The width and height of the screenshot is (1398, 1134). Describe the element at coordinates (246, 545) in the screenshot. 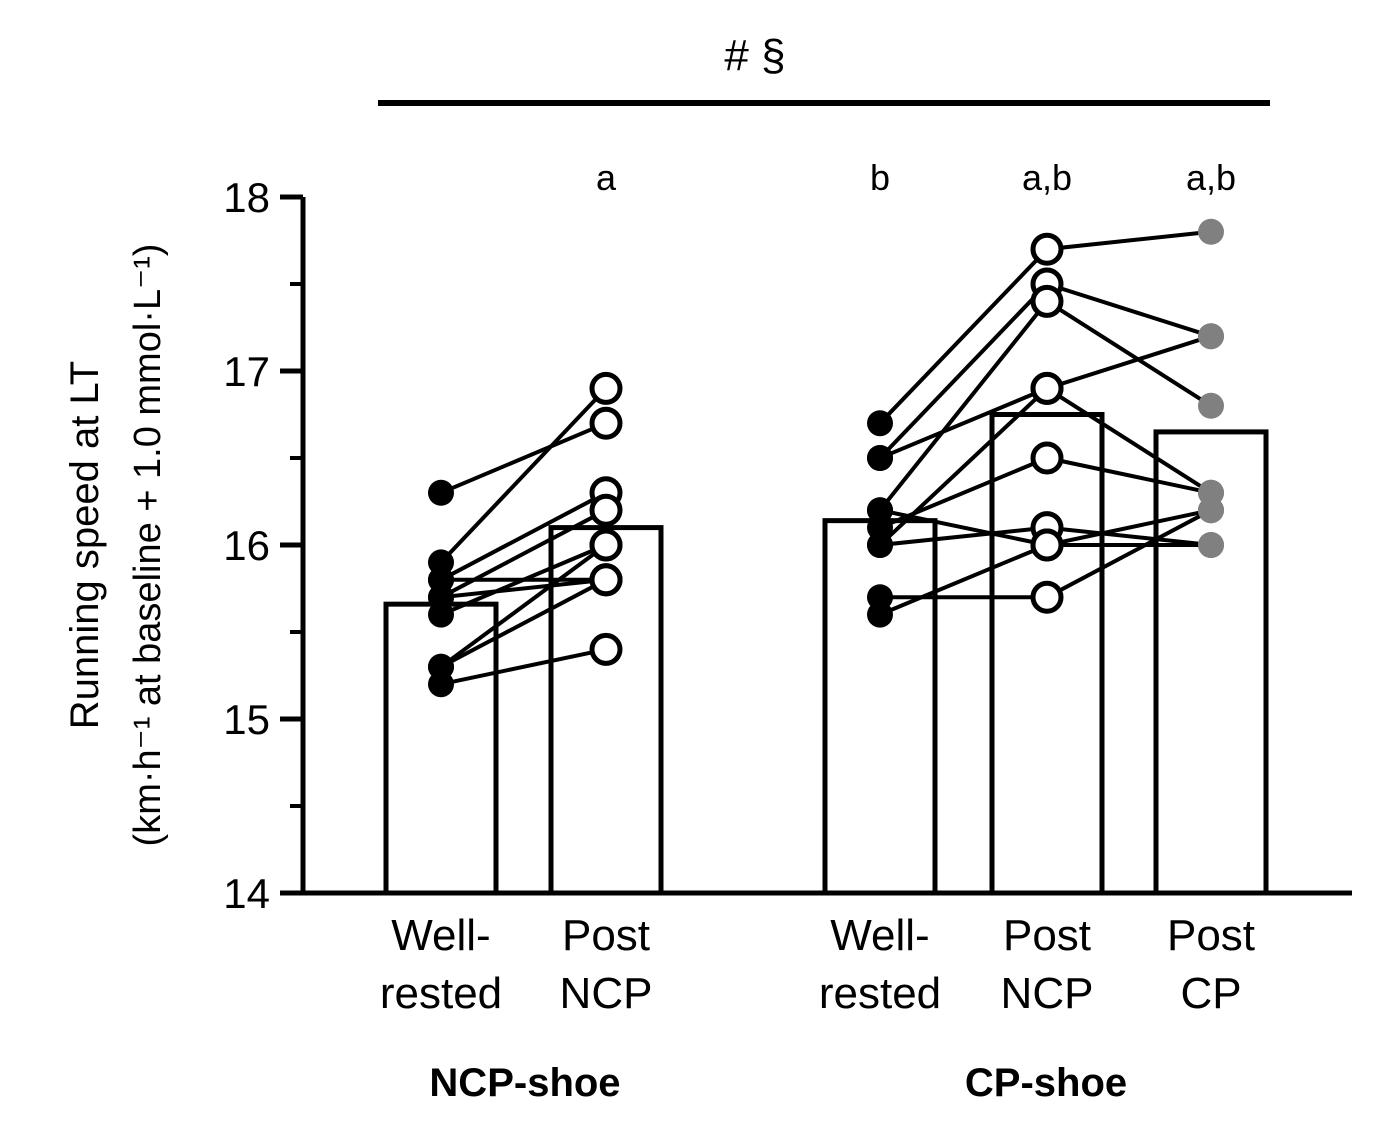

I see `y-tick-label: 16` at that location.